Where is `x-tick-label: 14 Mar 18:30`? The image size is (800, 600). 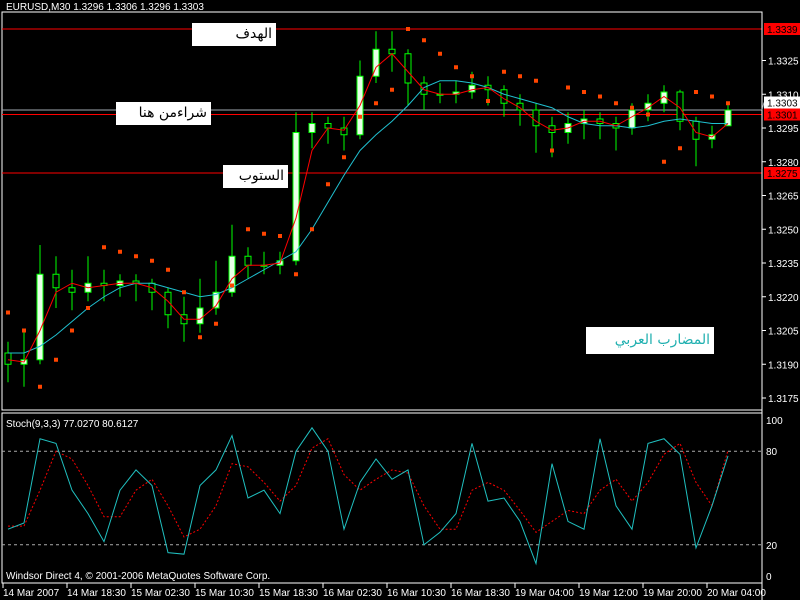 x-tick-label: 14 Mar 18:30 is located at coordinates (96, 593).